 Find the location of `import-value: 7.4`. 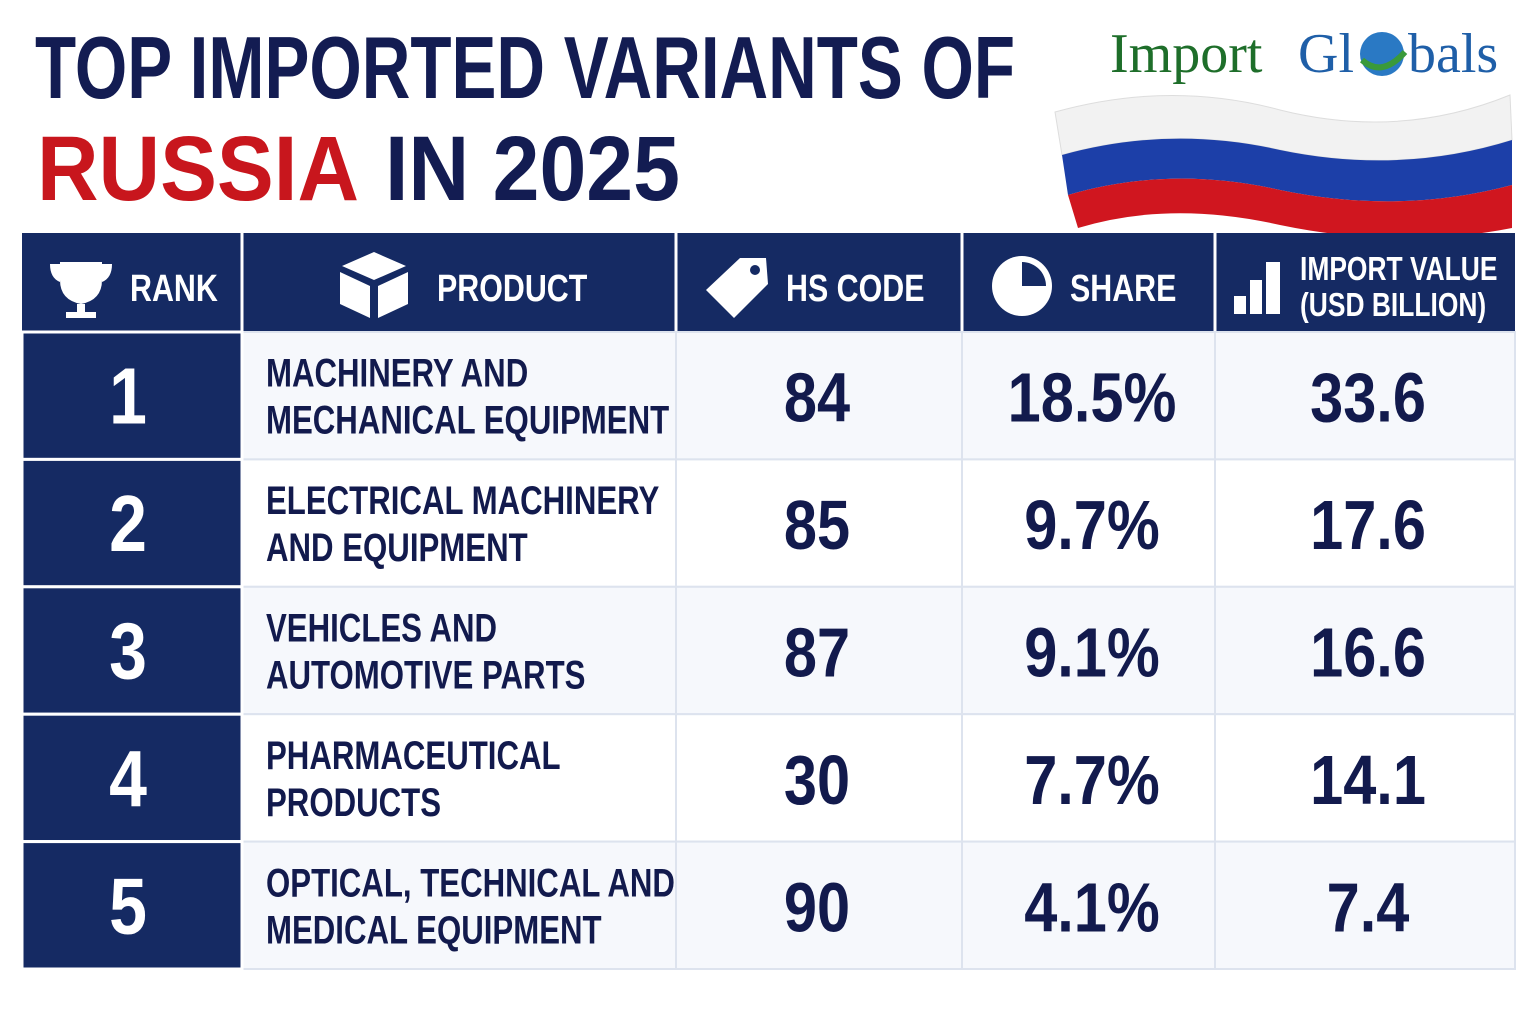

import-value: 7.4 is located at coordinates (1368, 907).